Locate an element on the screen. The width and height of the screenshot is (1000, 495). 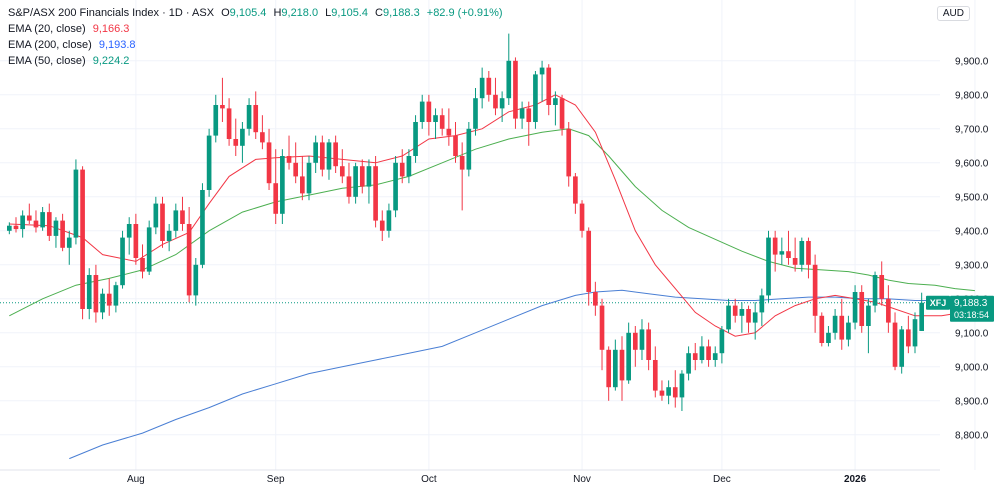
last-price-tag: XFJ 9,188.303:18:54 is located at coordinates (960, 308).